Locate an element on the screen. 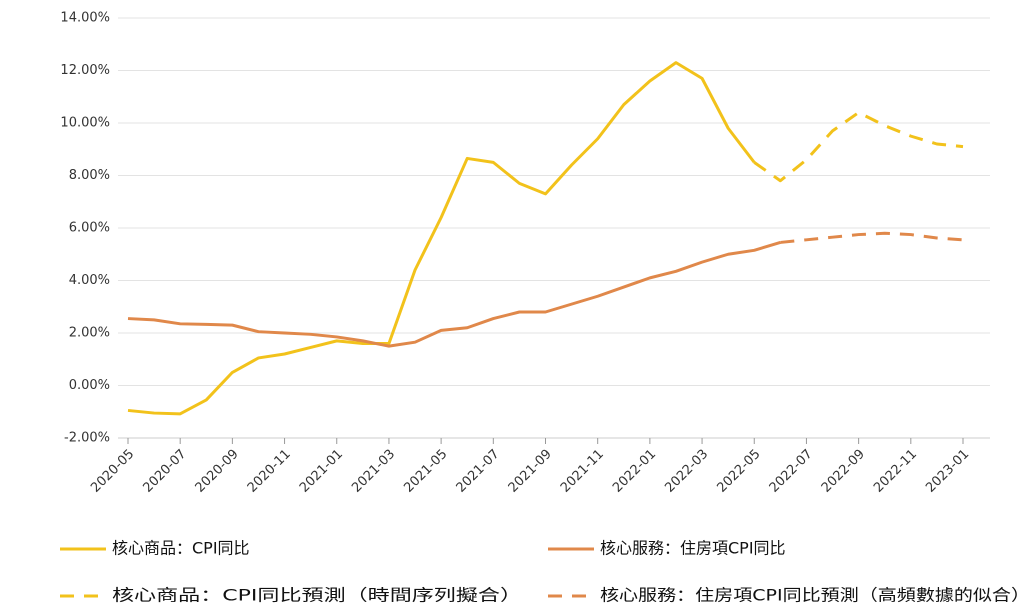 The height and width of the screenshot is (609, 1034). legend-label: 核心服務：住房項CPI同比 is located at coordinates (693, 548).